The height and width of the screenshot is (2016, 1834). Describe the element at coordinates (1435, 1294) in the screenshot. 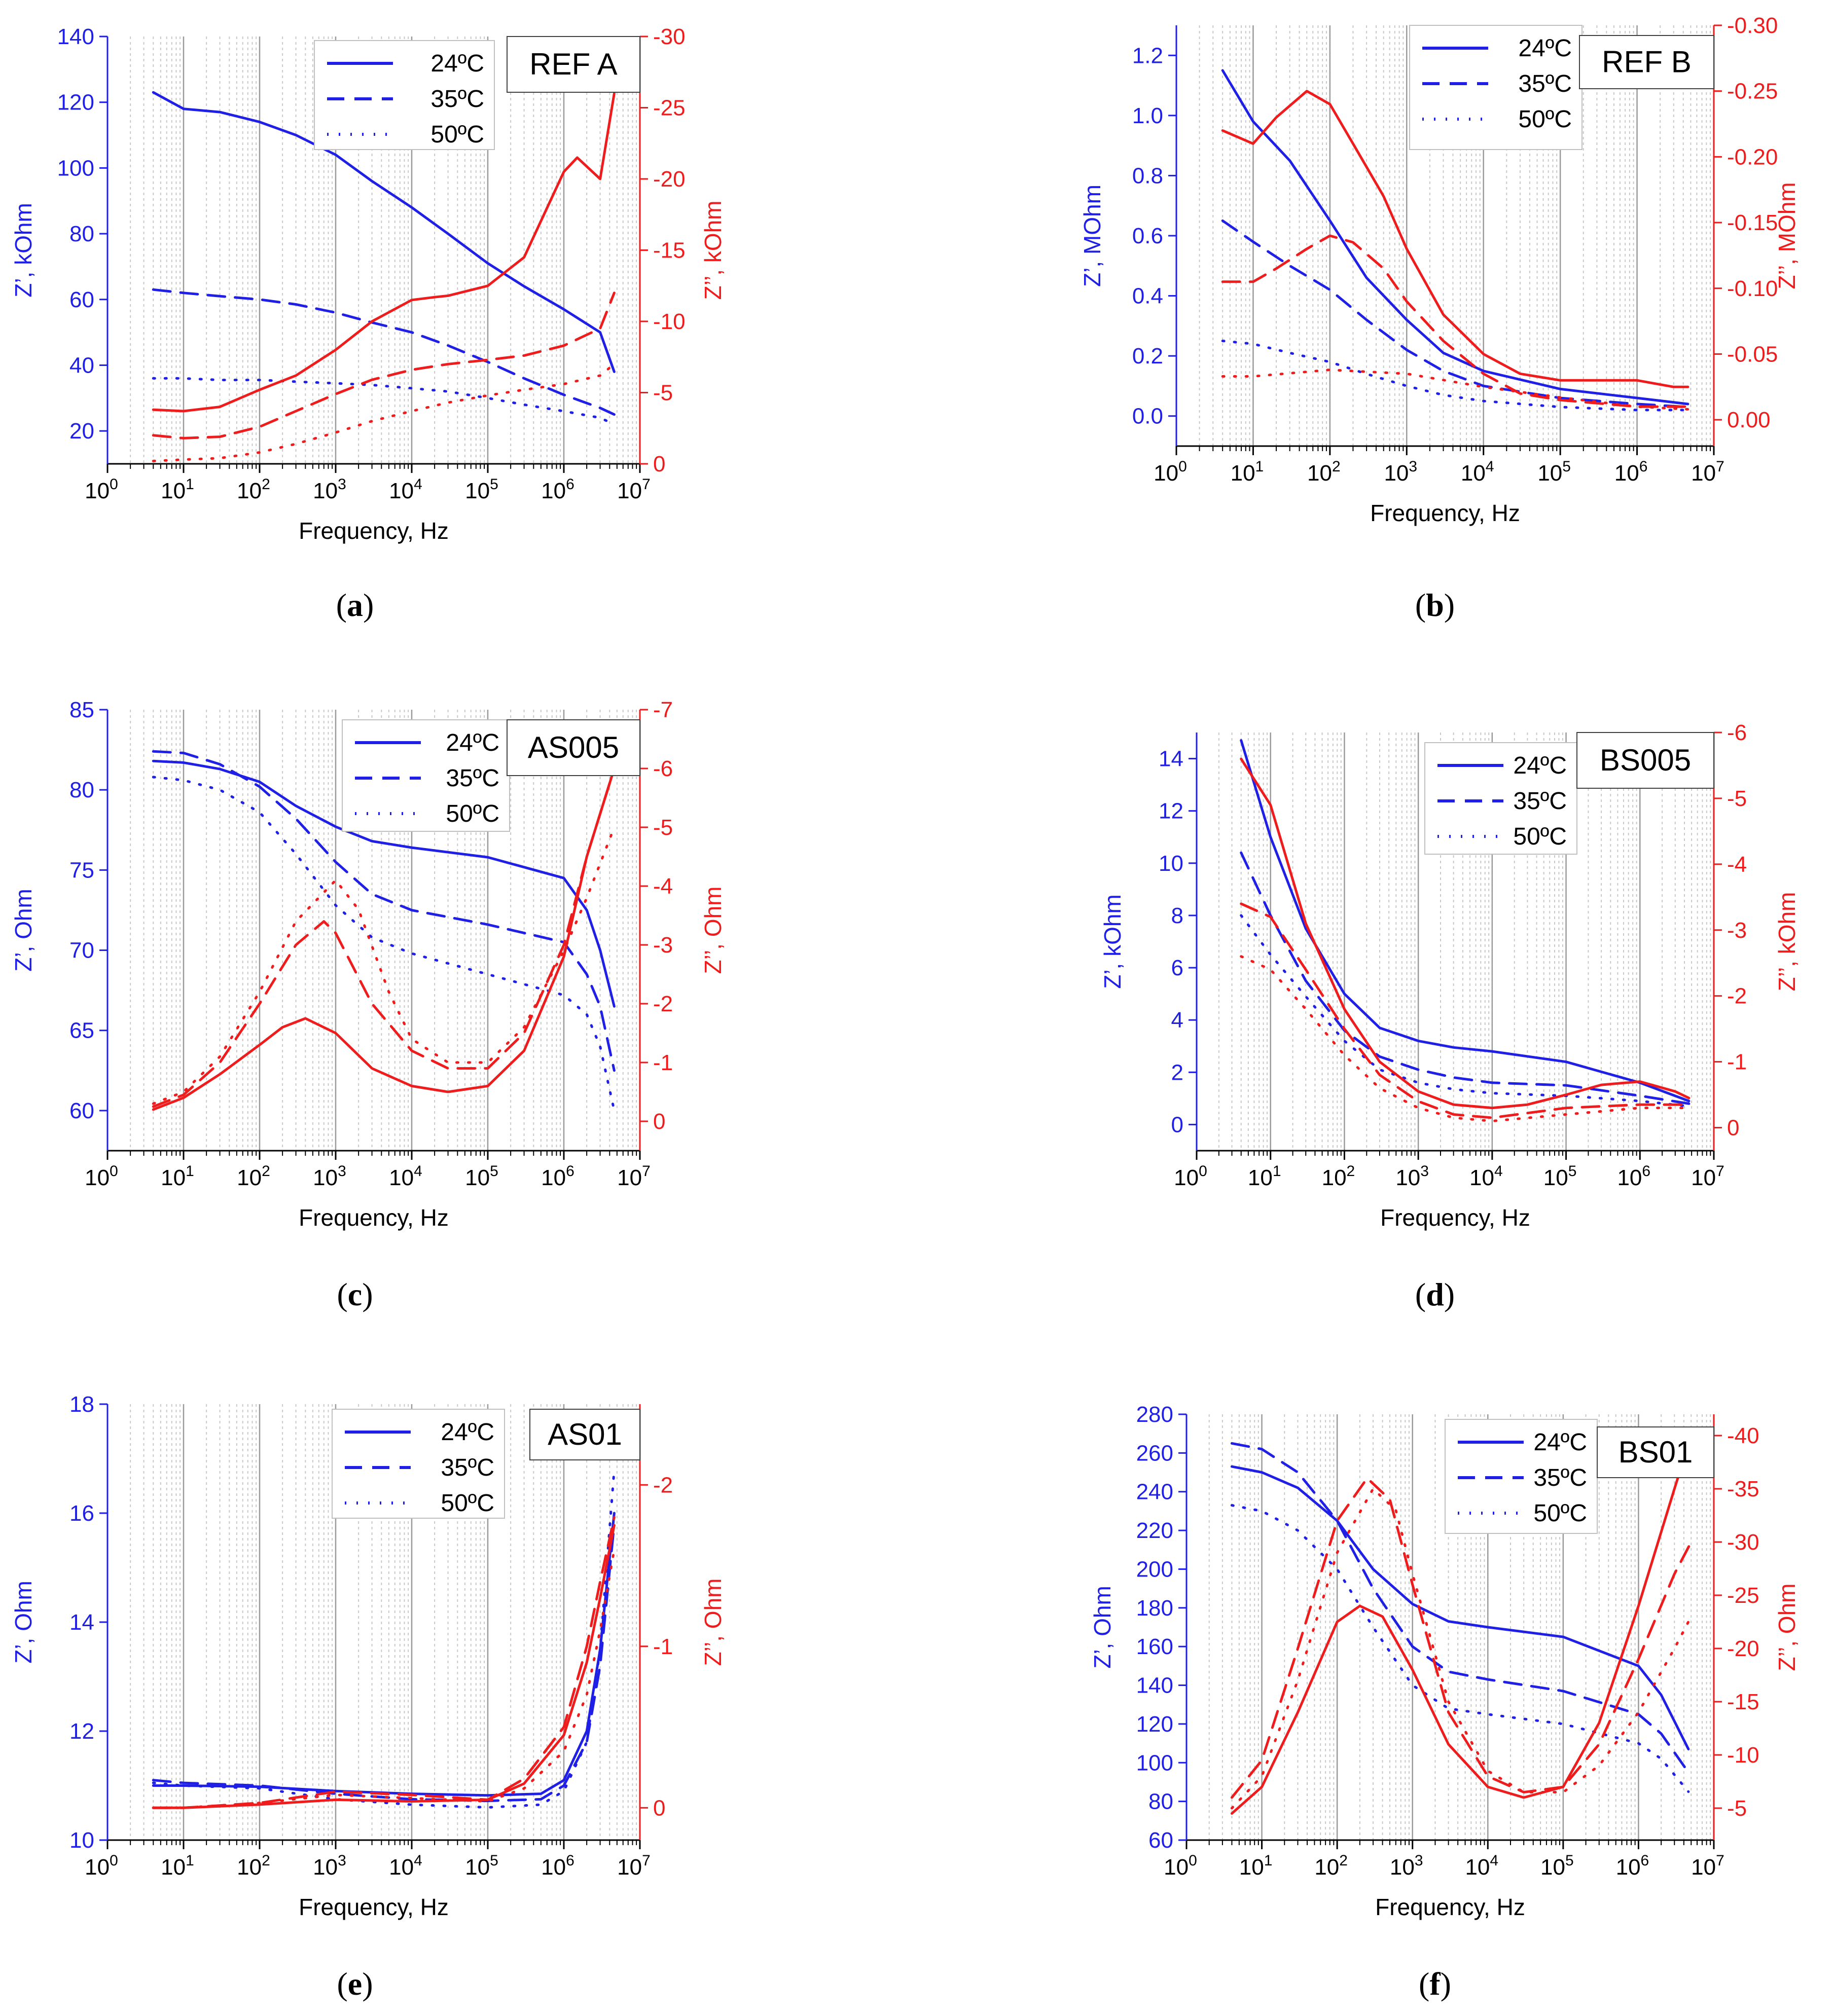

I see `panel-caption: (d)` at that location.